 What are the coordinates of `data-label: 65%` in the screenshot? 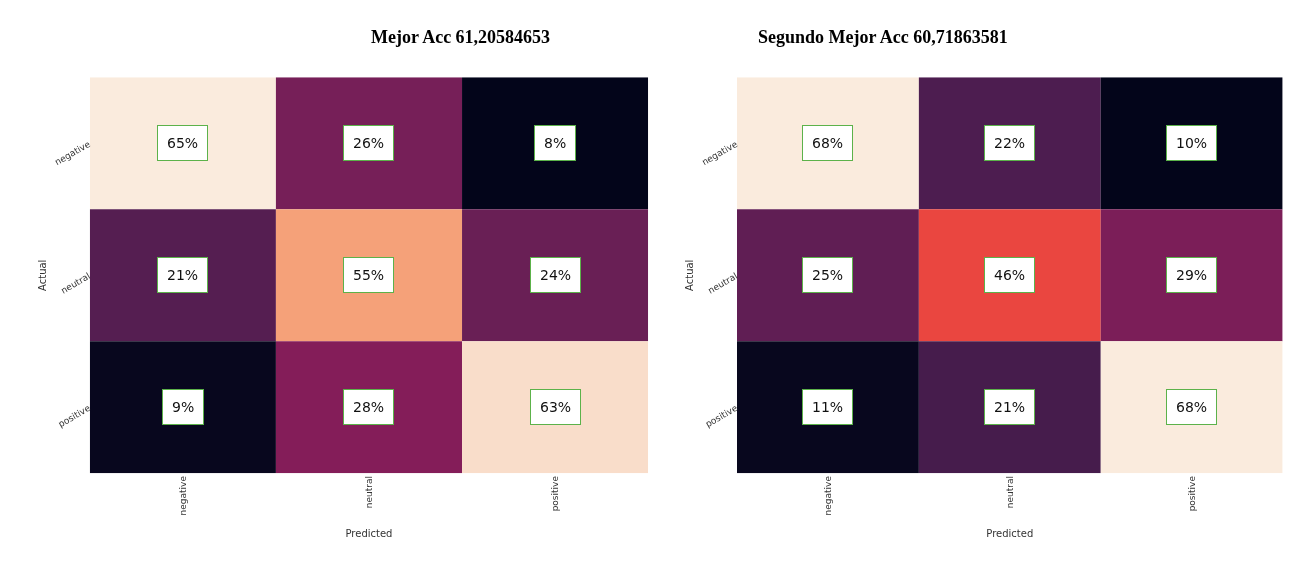 It's located at (183, 143).